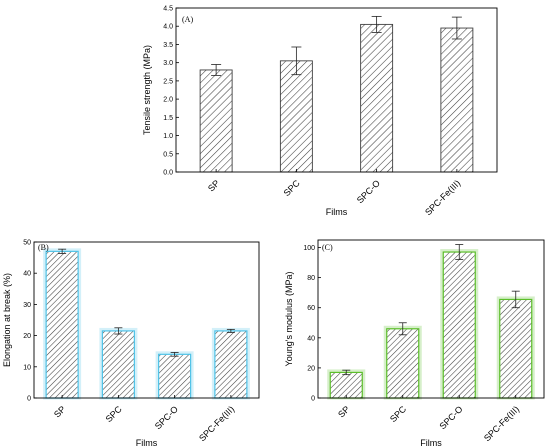 Image resolution: width=550 pixels, height=448 pixels. What do you see at coordinates (27, 305) in the screenshot?
I see `y-tick-label: 30` at bounding box center [27, 305].